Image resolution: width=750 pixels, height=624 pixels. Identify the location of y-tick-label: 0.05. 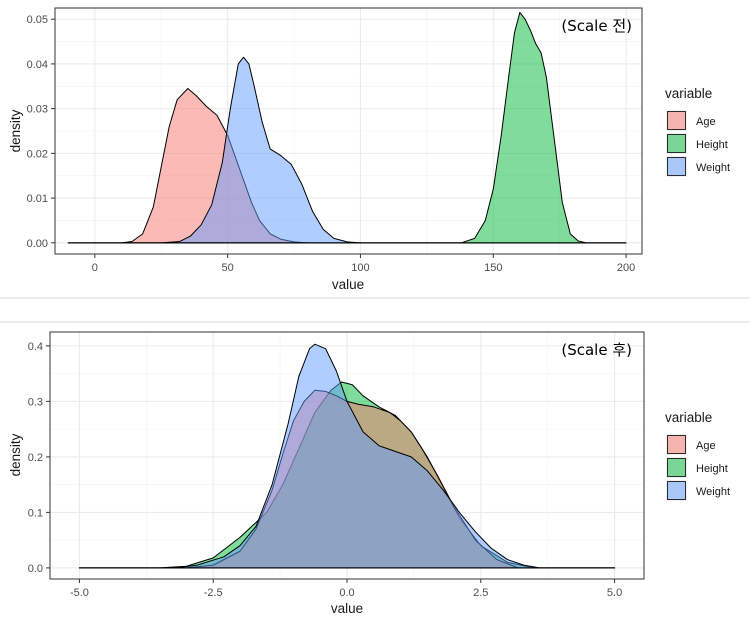
(37, 20).